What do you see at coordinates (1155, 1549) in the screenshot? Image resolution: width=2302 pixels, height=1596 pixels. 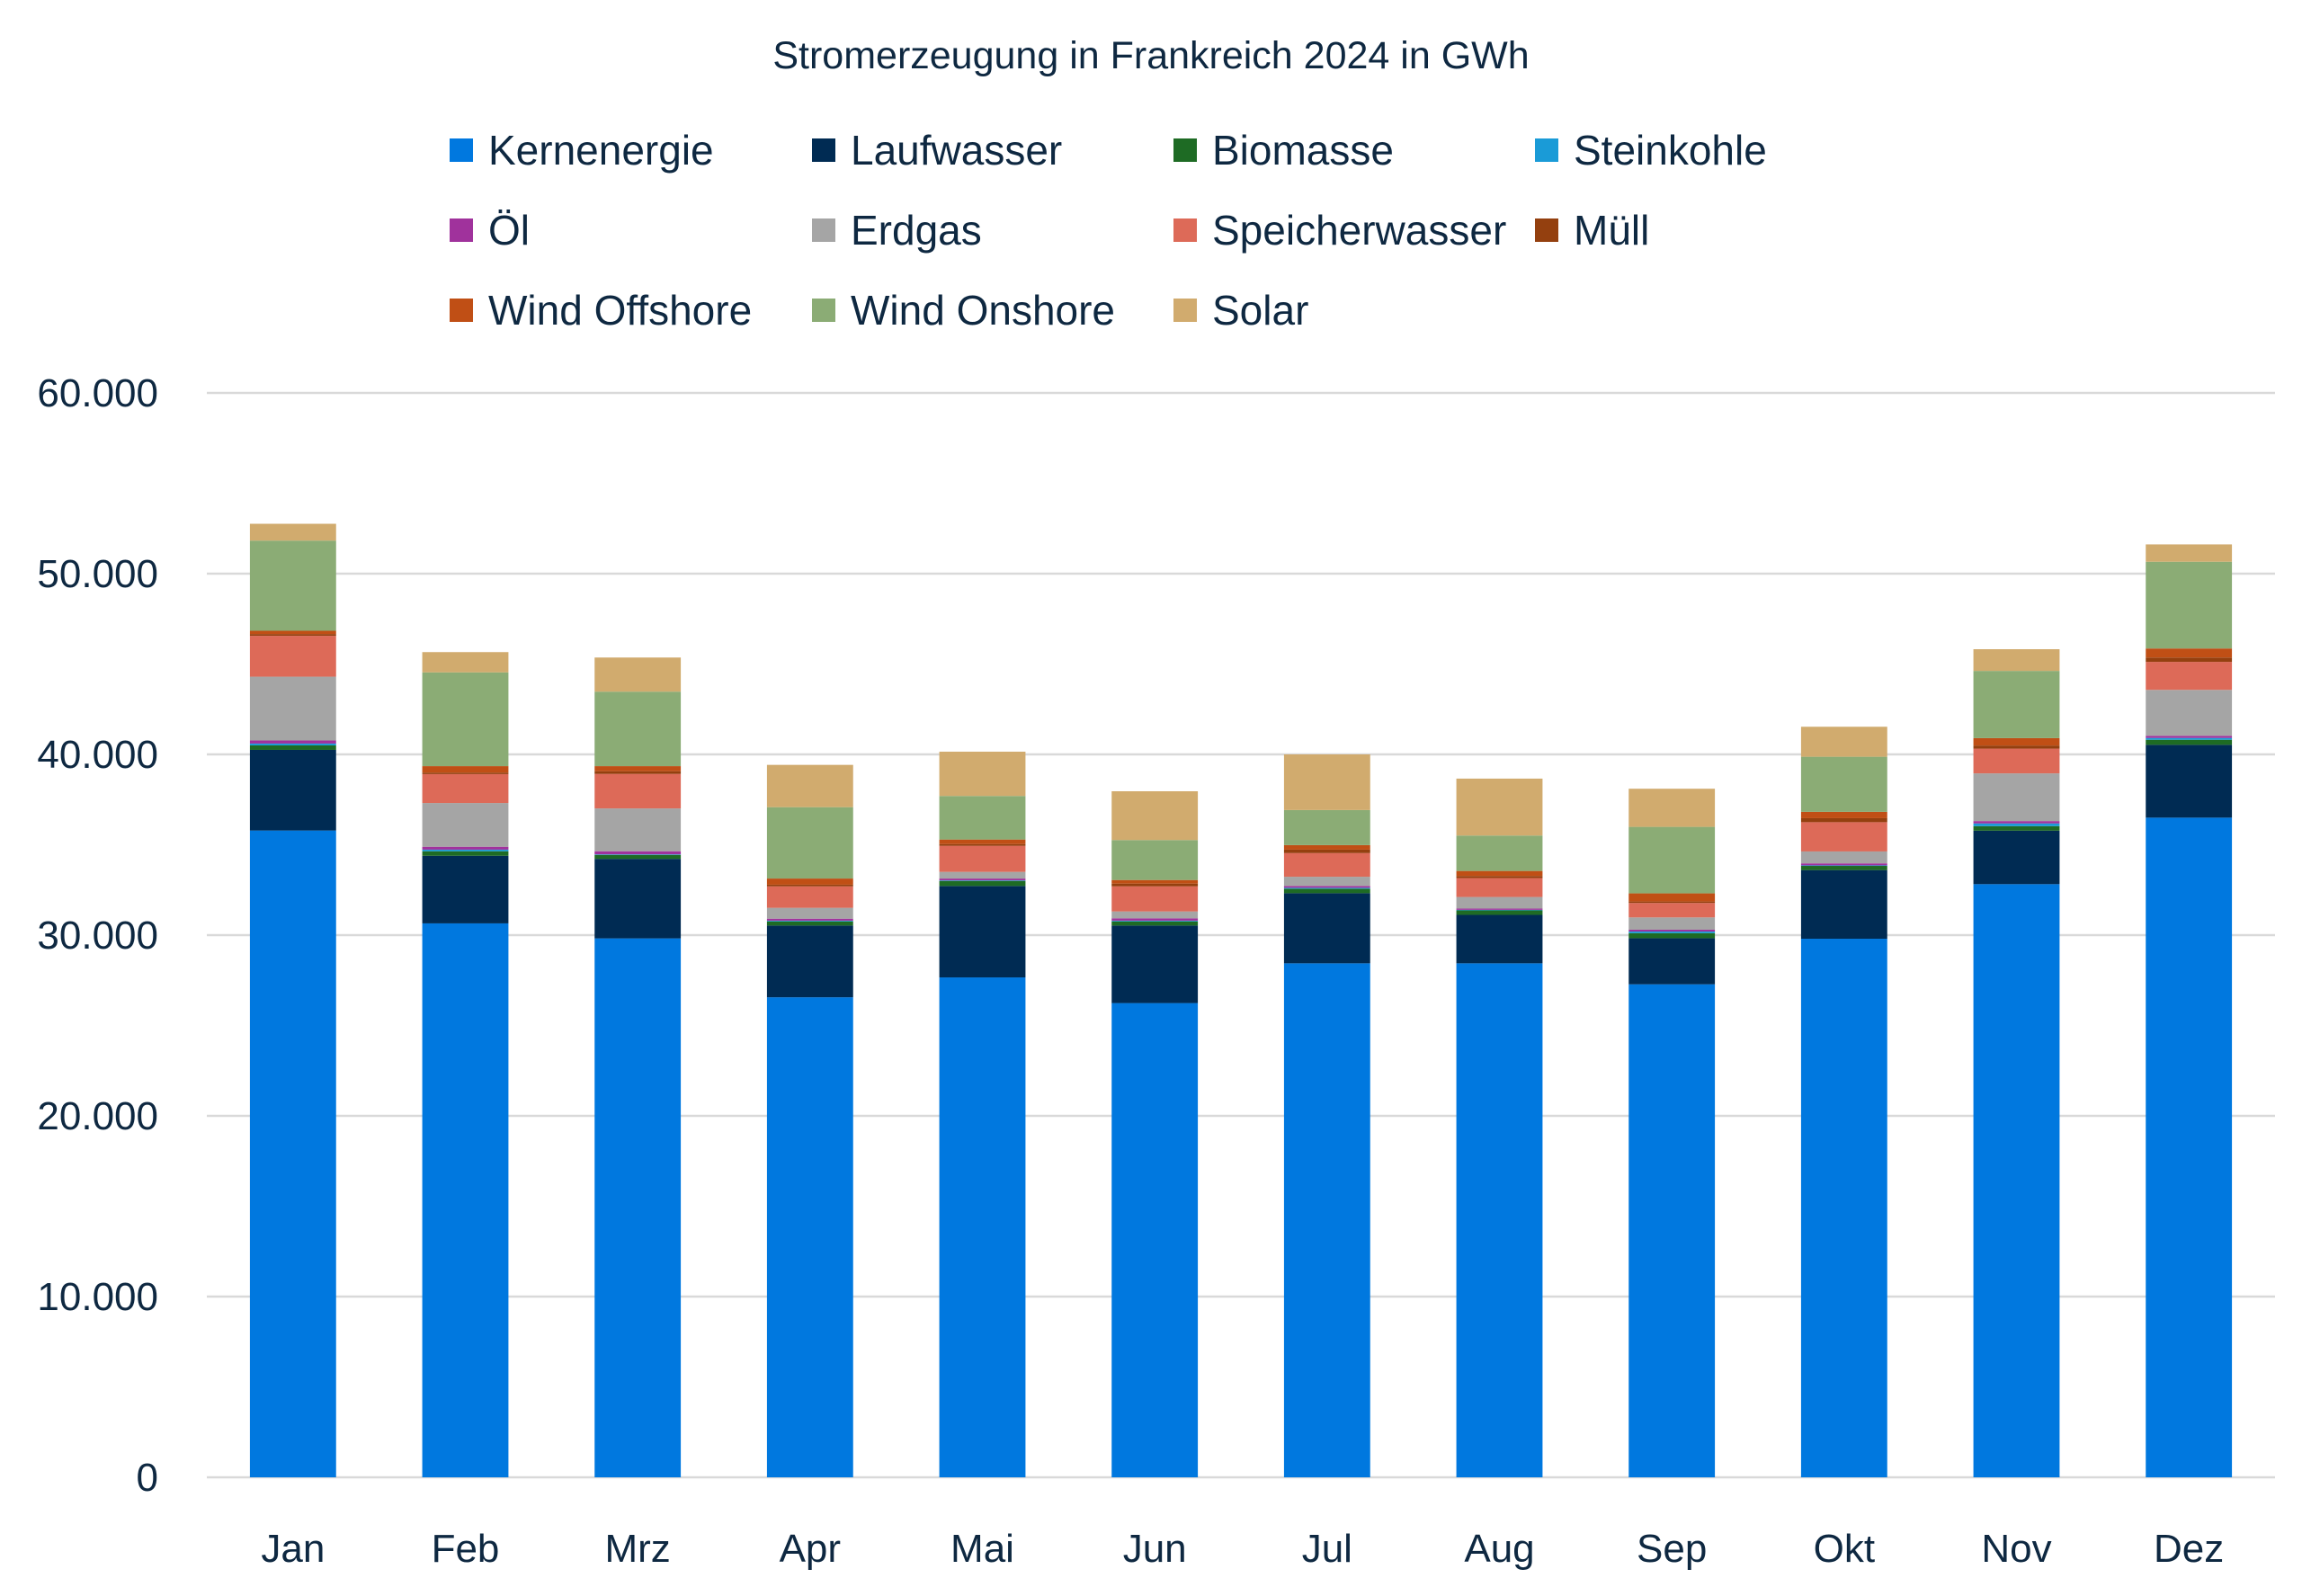 I see `x-tick-label: Jun` at bounding box center [1155, 1549].